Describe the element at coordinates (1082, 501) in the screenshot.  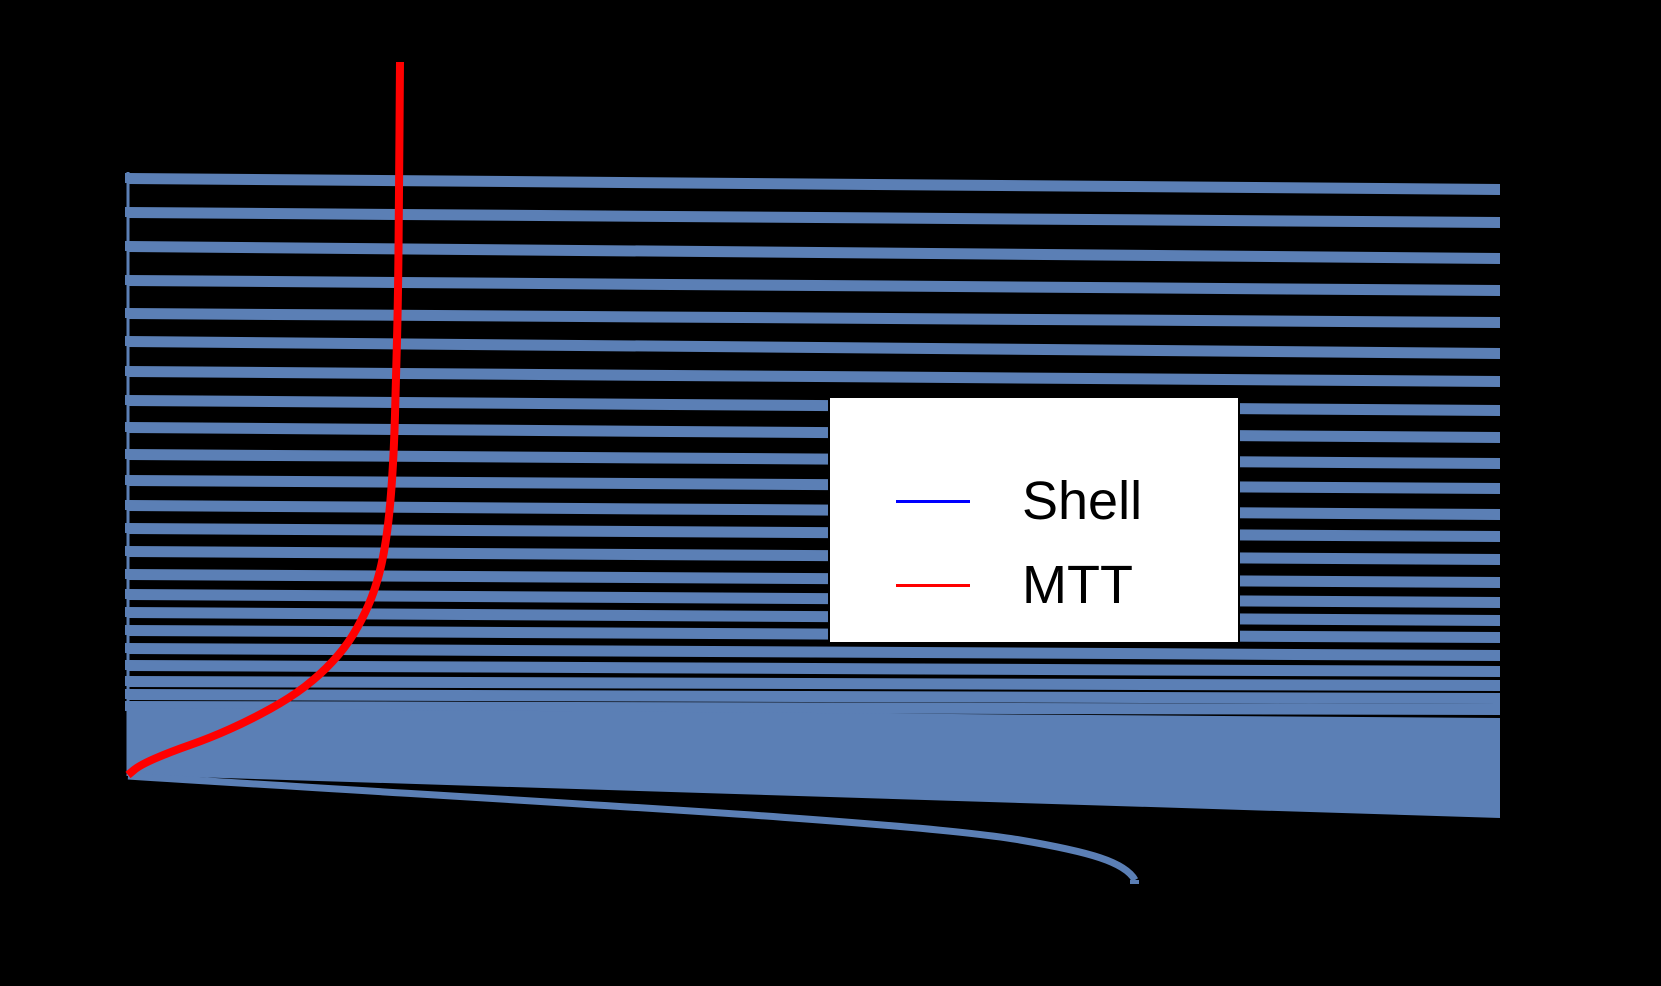
I see `legend-label-shell: Shell` at that location.